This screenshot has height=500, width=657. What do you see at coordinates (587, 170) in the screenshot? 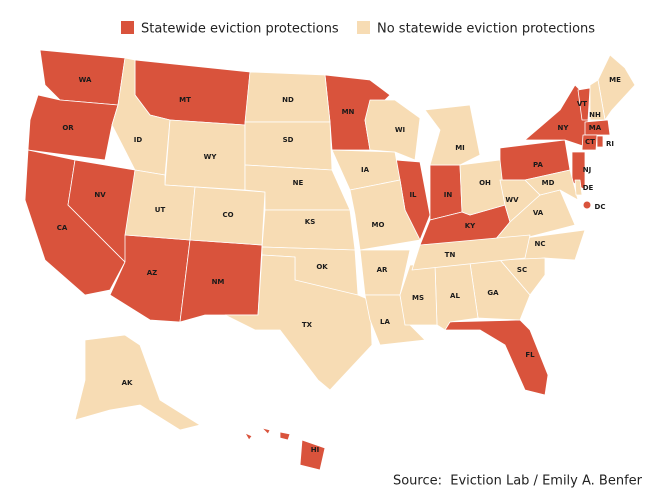
I see `state-label: NJ` at bounding box center [587, 170].